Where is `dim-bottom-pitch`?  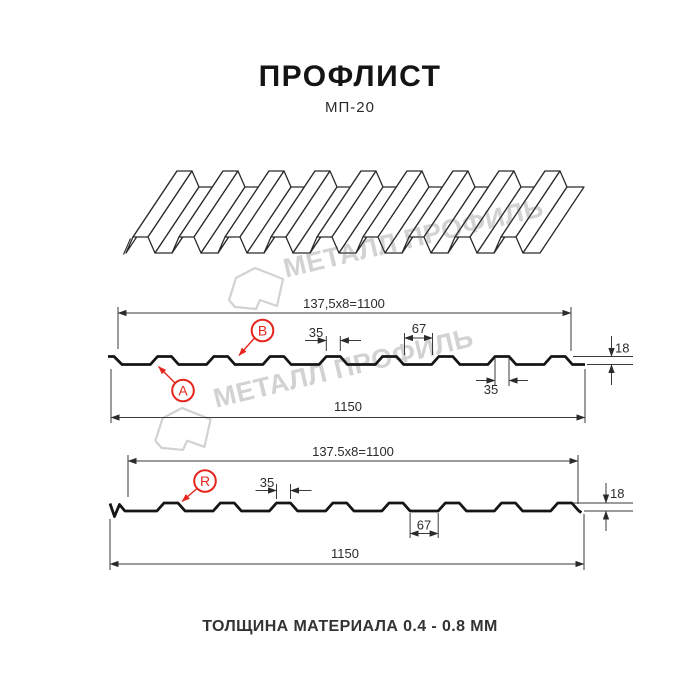 dim-bottom-pitch is located at coordinates (353, 479).